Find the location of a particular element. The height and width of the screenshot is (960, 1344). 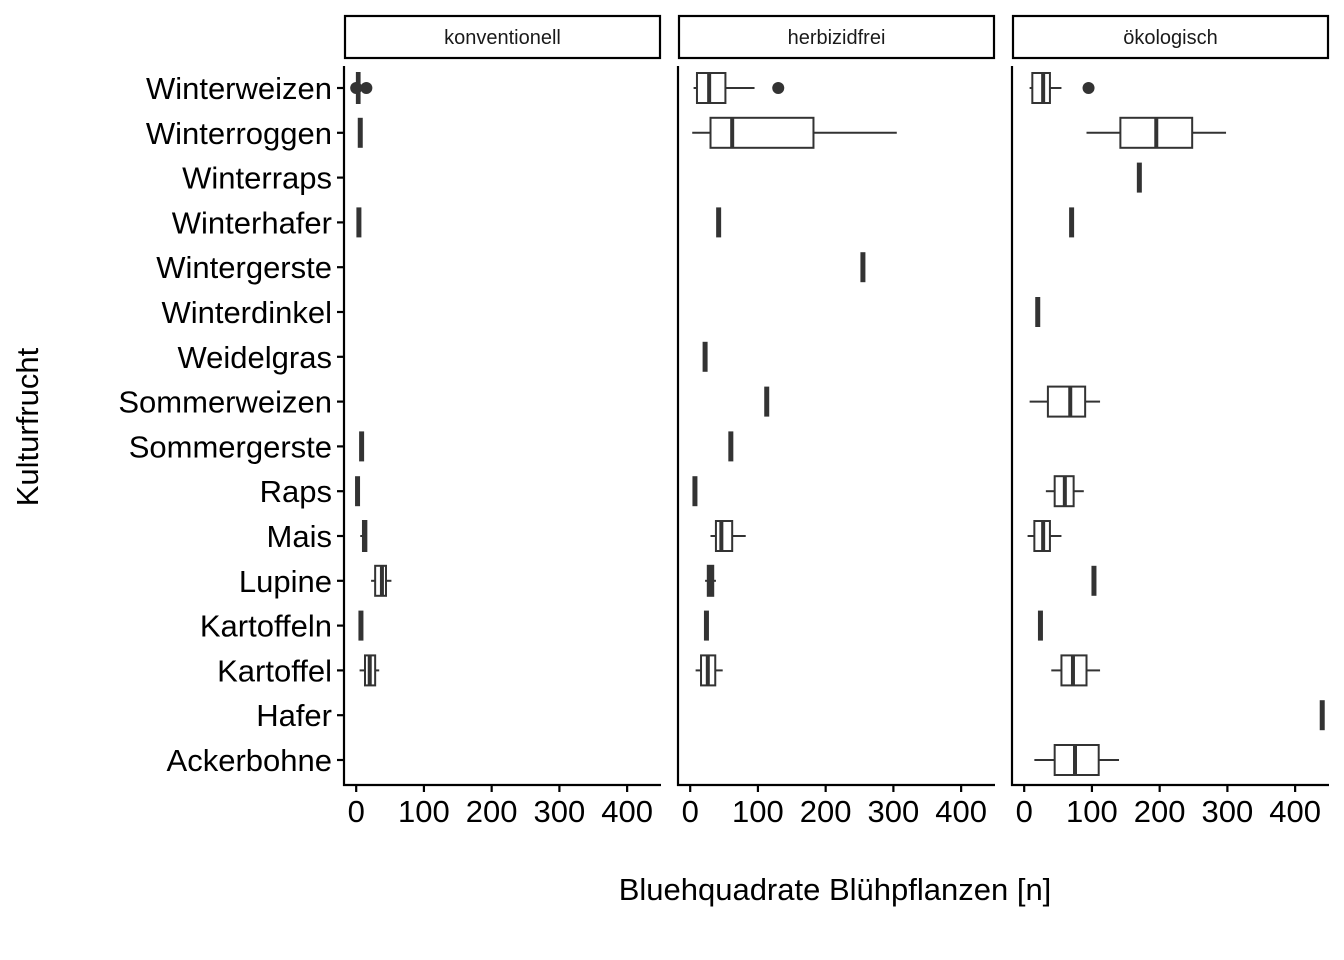

box-raps is located at coordinates (1064, 491).